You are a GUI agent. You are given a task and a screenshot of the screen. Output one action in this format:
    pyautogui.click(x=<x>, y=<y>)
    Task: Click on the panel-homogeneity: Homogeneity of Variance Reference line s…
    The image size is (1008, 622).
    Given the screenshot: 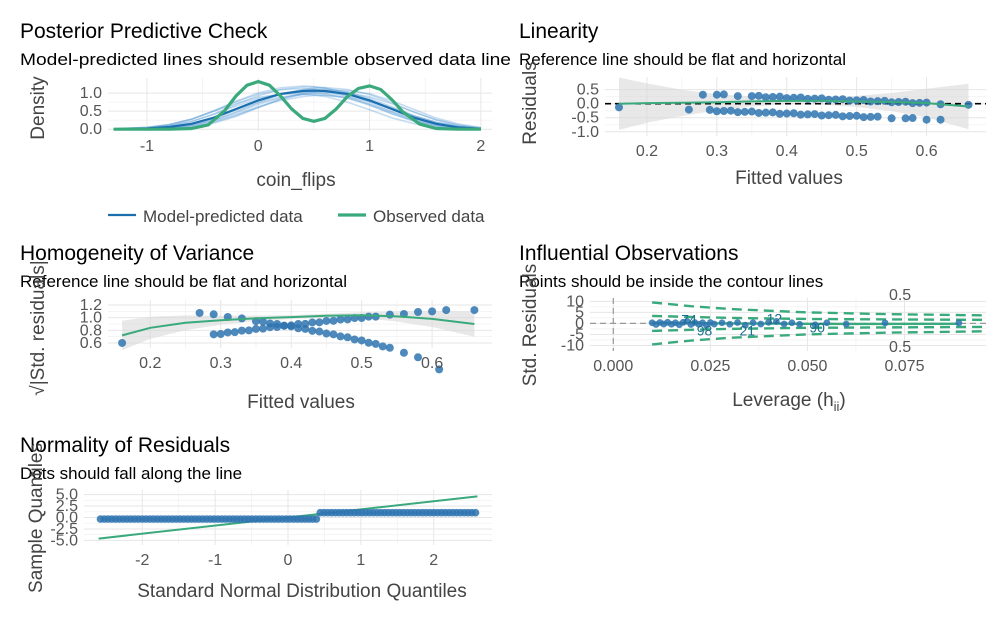 What is the action you would take?
    pyautogui.click(x=256, y=327)
    